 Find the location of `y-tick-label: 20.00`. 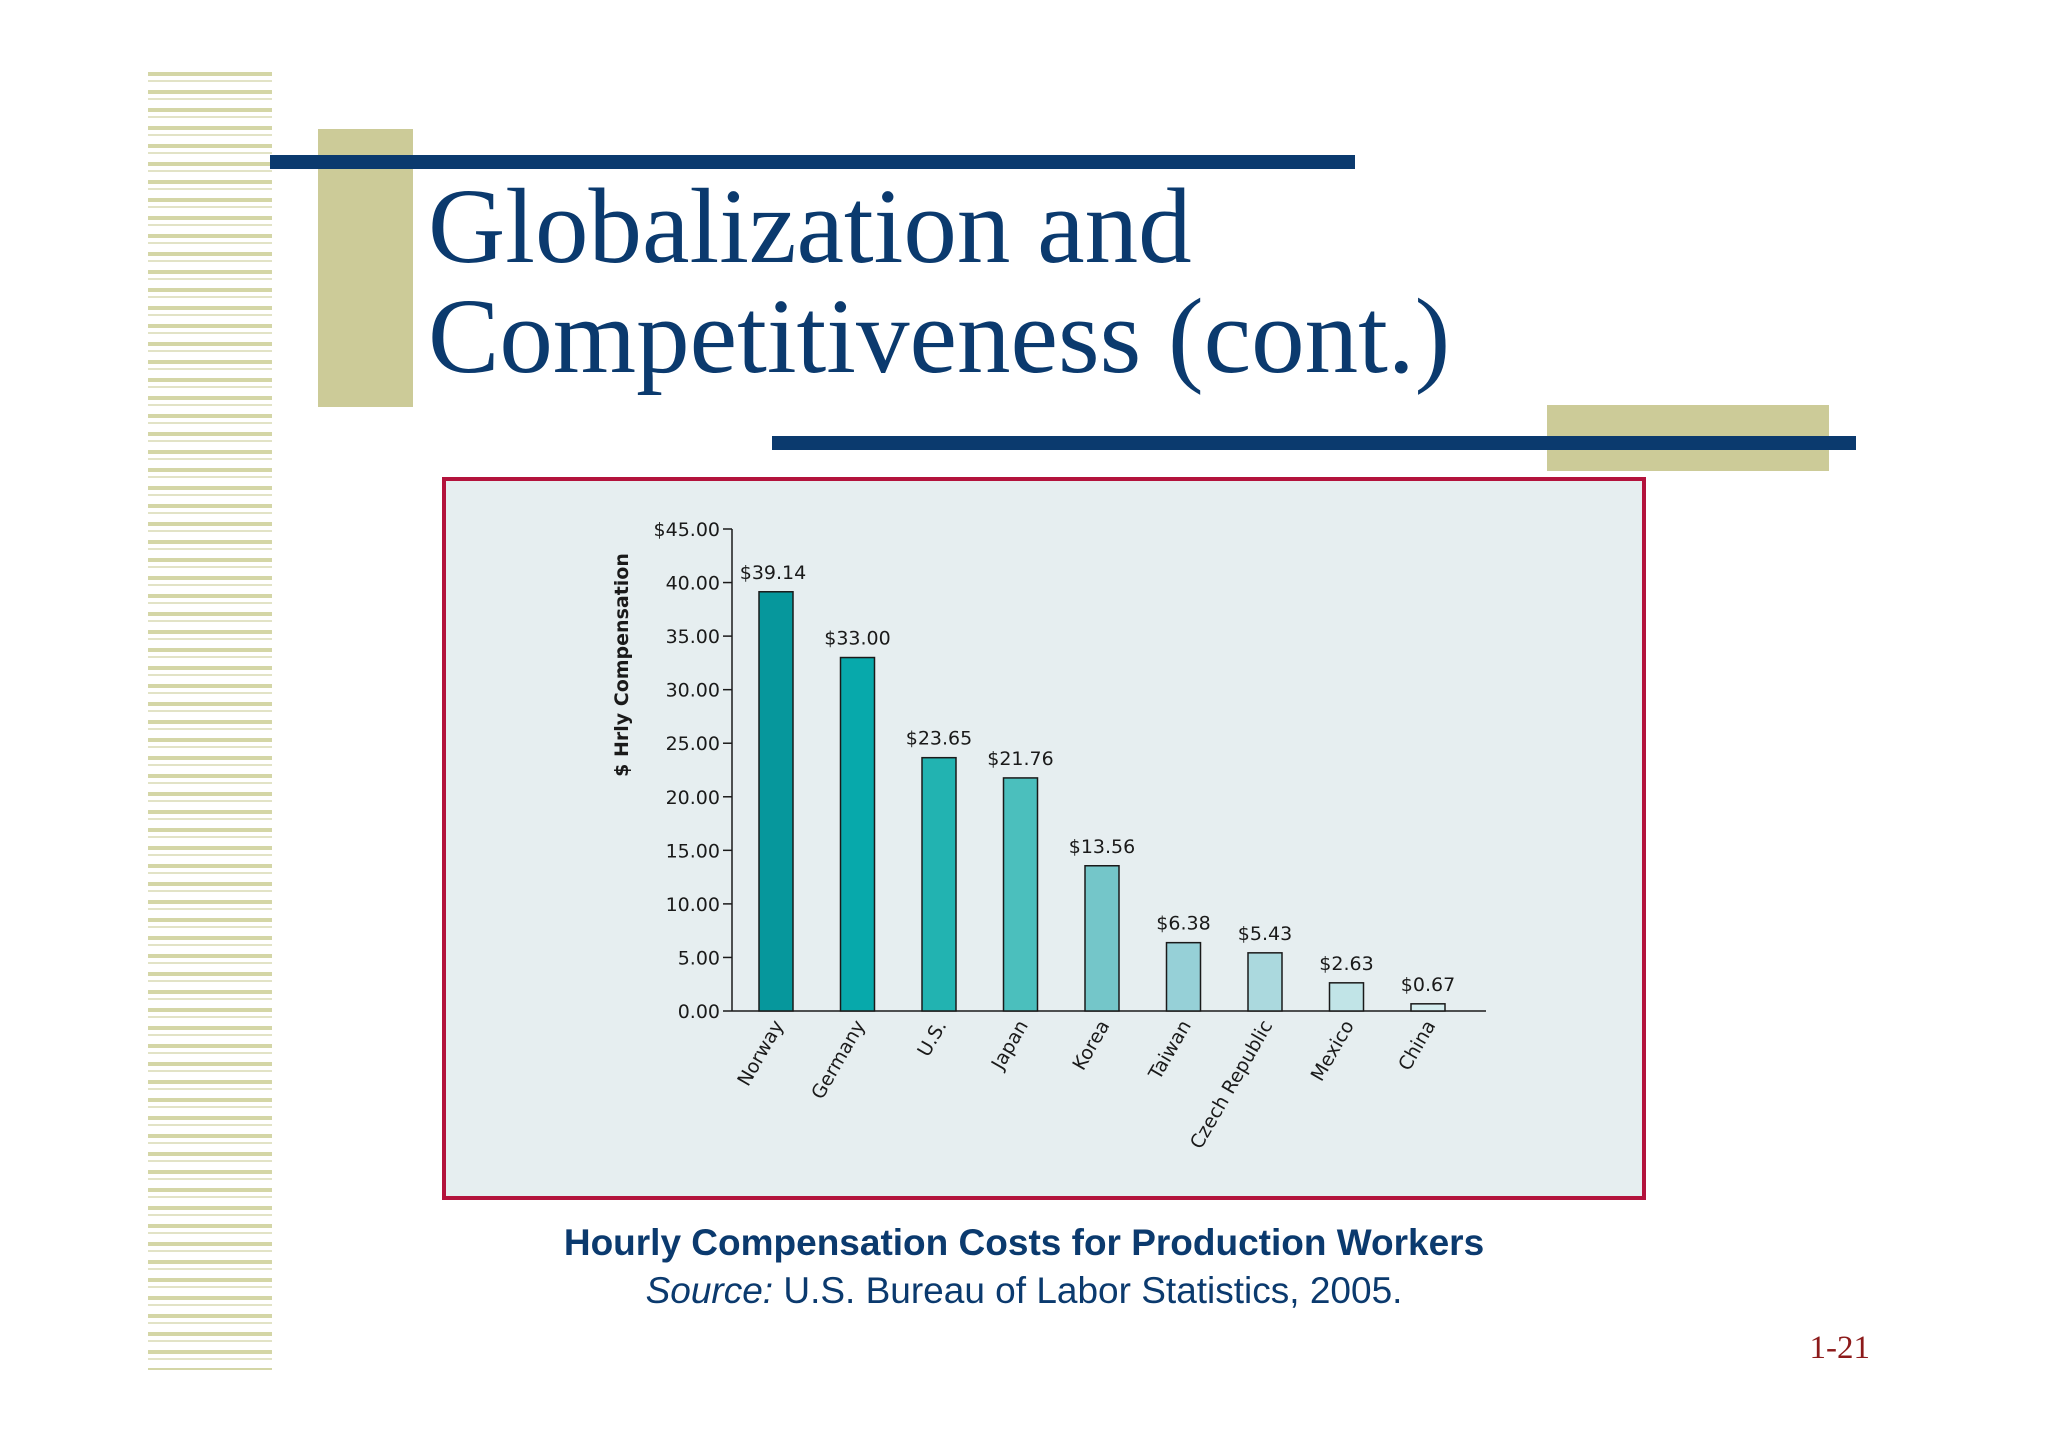

y-tick-label: 20.00 is located at coordinates (693, 798).